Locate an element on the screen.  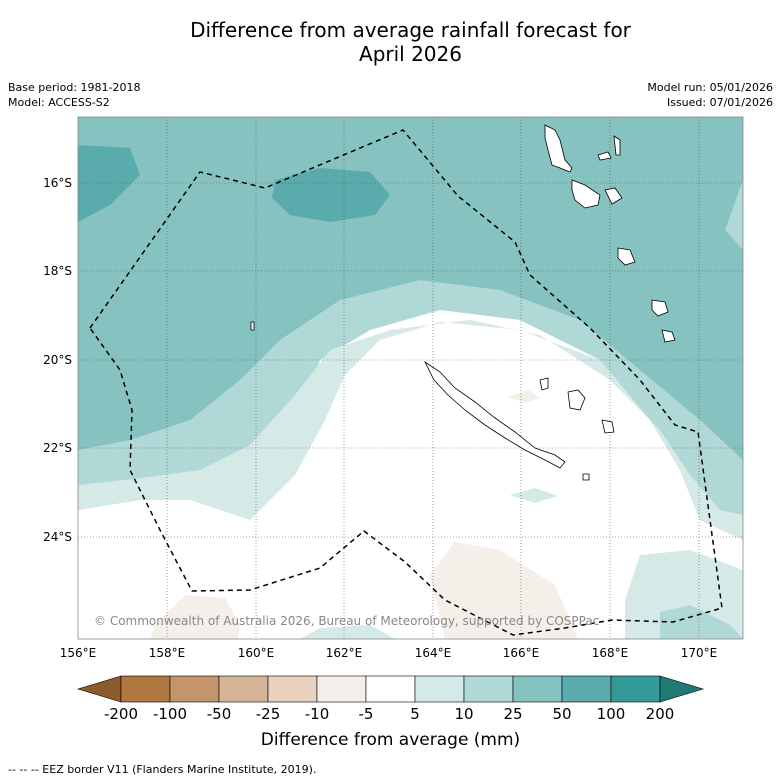
colorbar is located at coordinates (390, 689).